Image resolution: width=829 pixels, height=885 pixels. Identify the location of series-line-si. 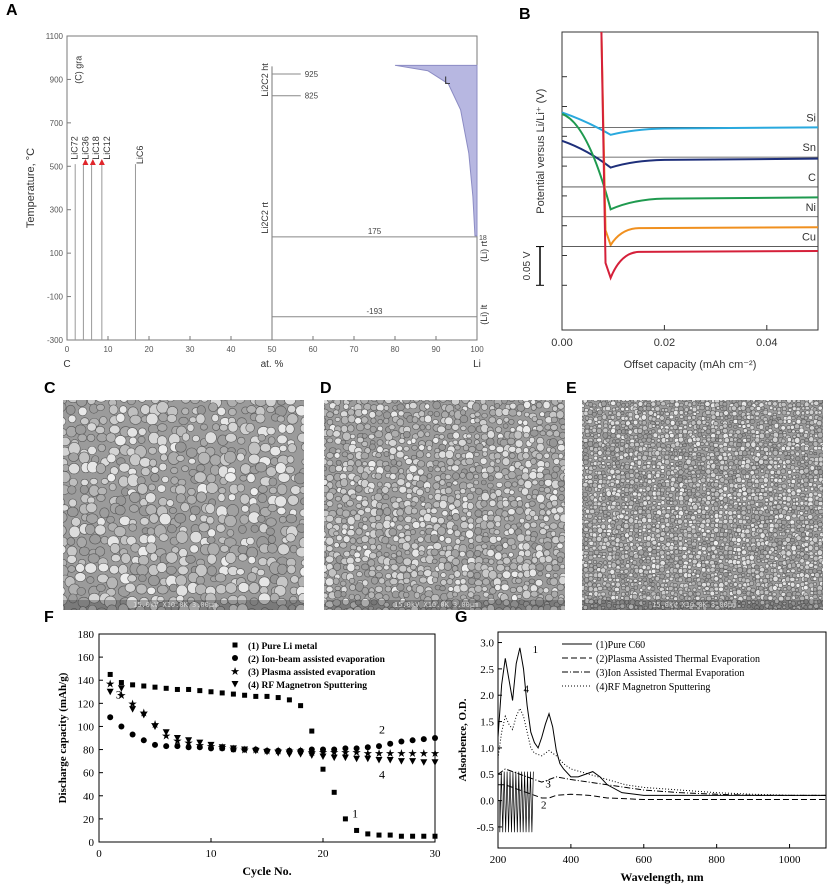
(690, 123).